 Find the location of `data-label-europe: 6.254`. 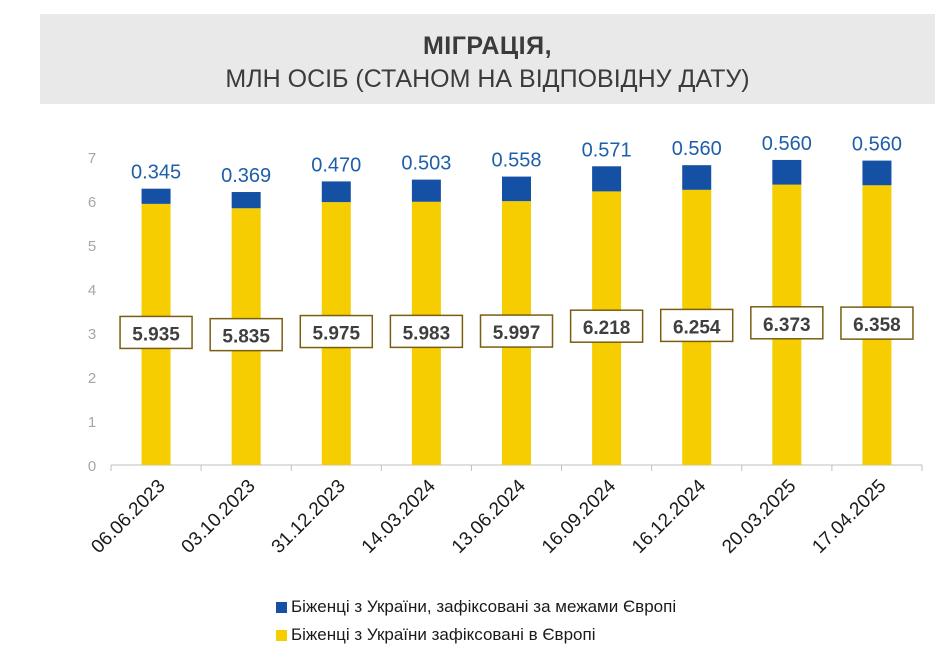

data-label-europe: 6.254 is located at coordinates (697, 327).